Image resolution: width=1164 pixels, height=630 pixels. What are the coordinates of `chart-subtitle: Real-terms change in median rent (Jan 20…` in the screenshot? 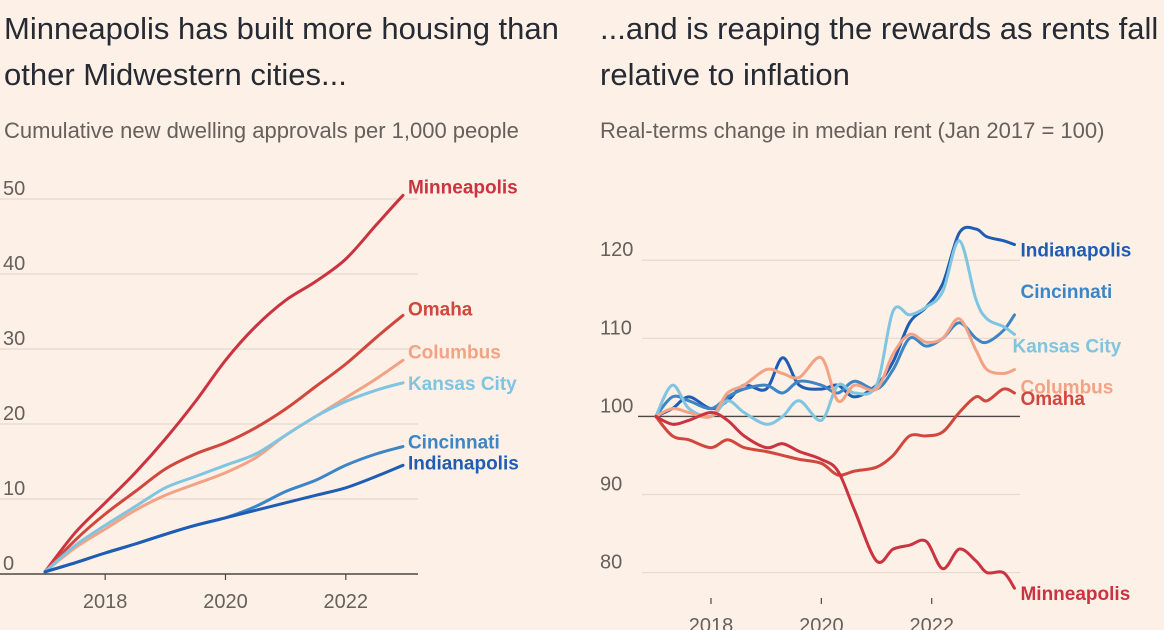 It's located at (852, 130).